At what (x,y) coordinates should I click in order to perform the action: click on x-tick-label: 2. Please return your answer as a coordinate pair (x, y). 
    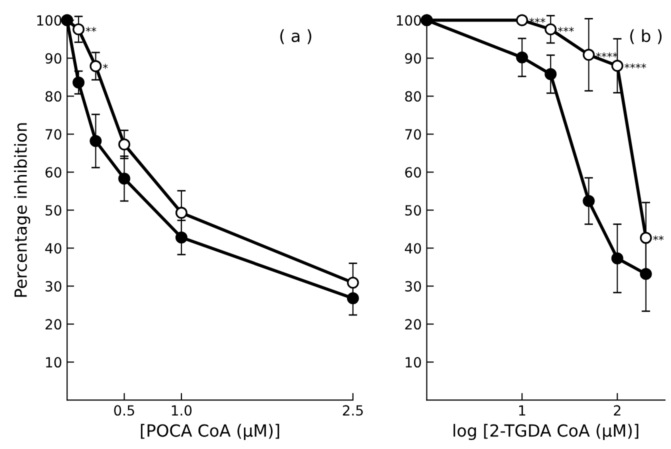
    Looking at the image, I should click on (617, 410).